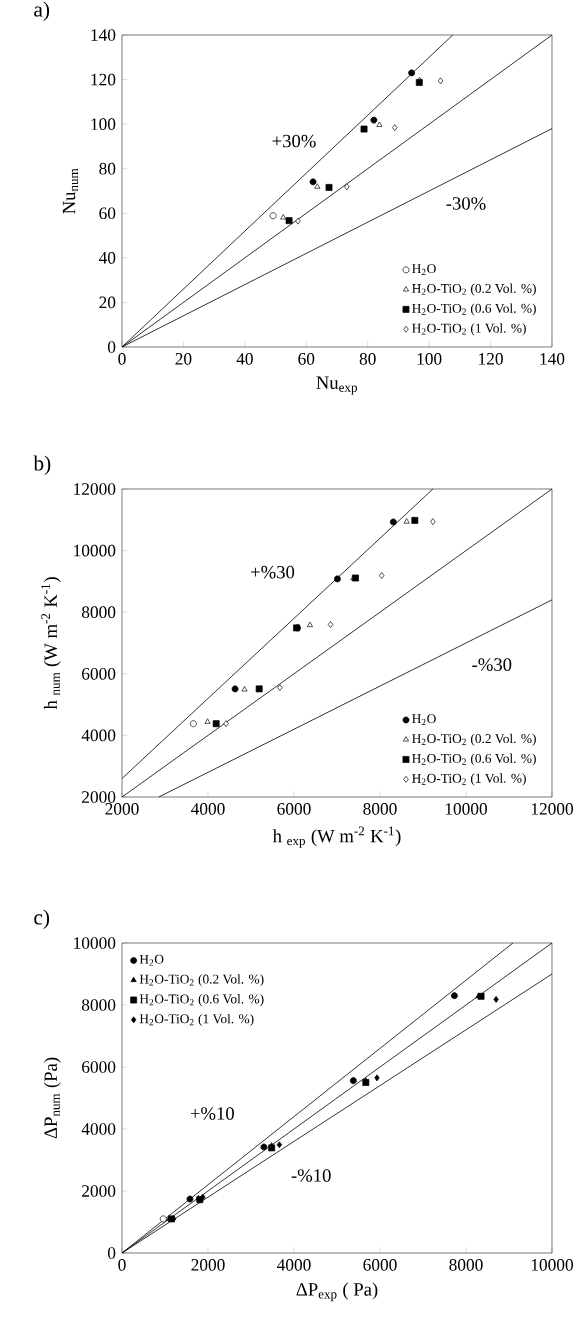 This screenshot has height=1320, width=587. What do you see at coordinates (107, 213) in the screenshot?
I see `y-tick-label: 60` at bounding box center [107, 213].